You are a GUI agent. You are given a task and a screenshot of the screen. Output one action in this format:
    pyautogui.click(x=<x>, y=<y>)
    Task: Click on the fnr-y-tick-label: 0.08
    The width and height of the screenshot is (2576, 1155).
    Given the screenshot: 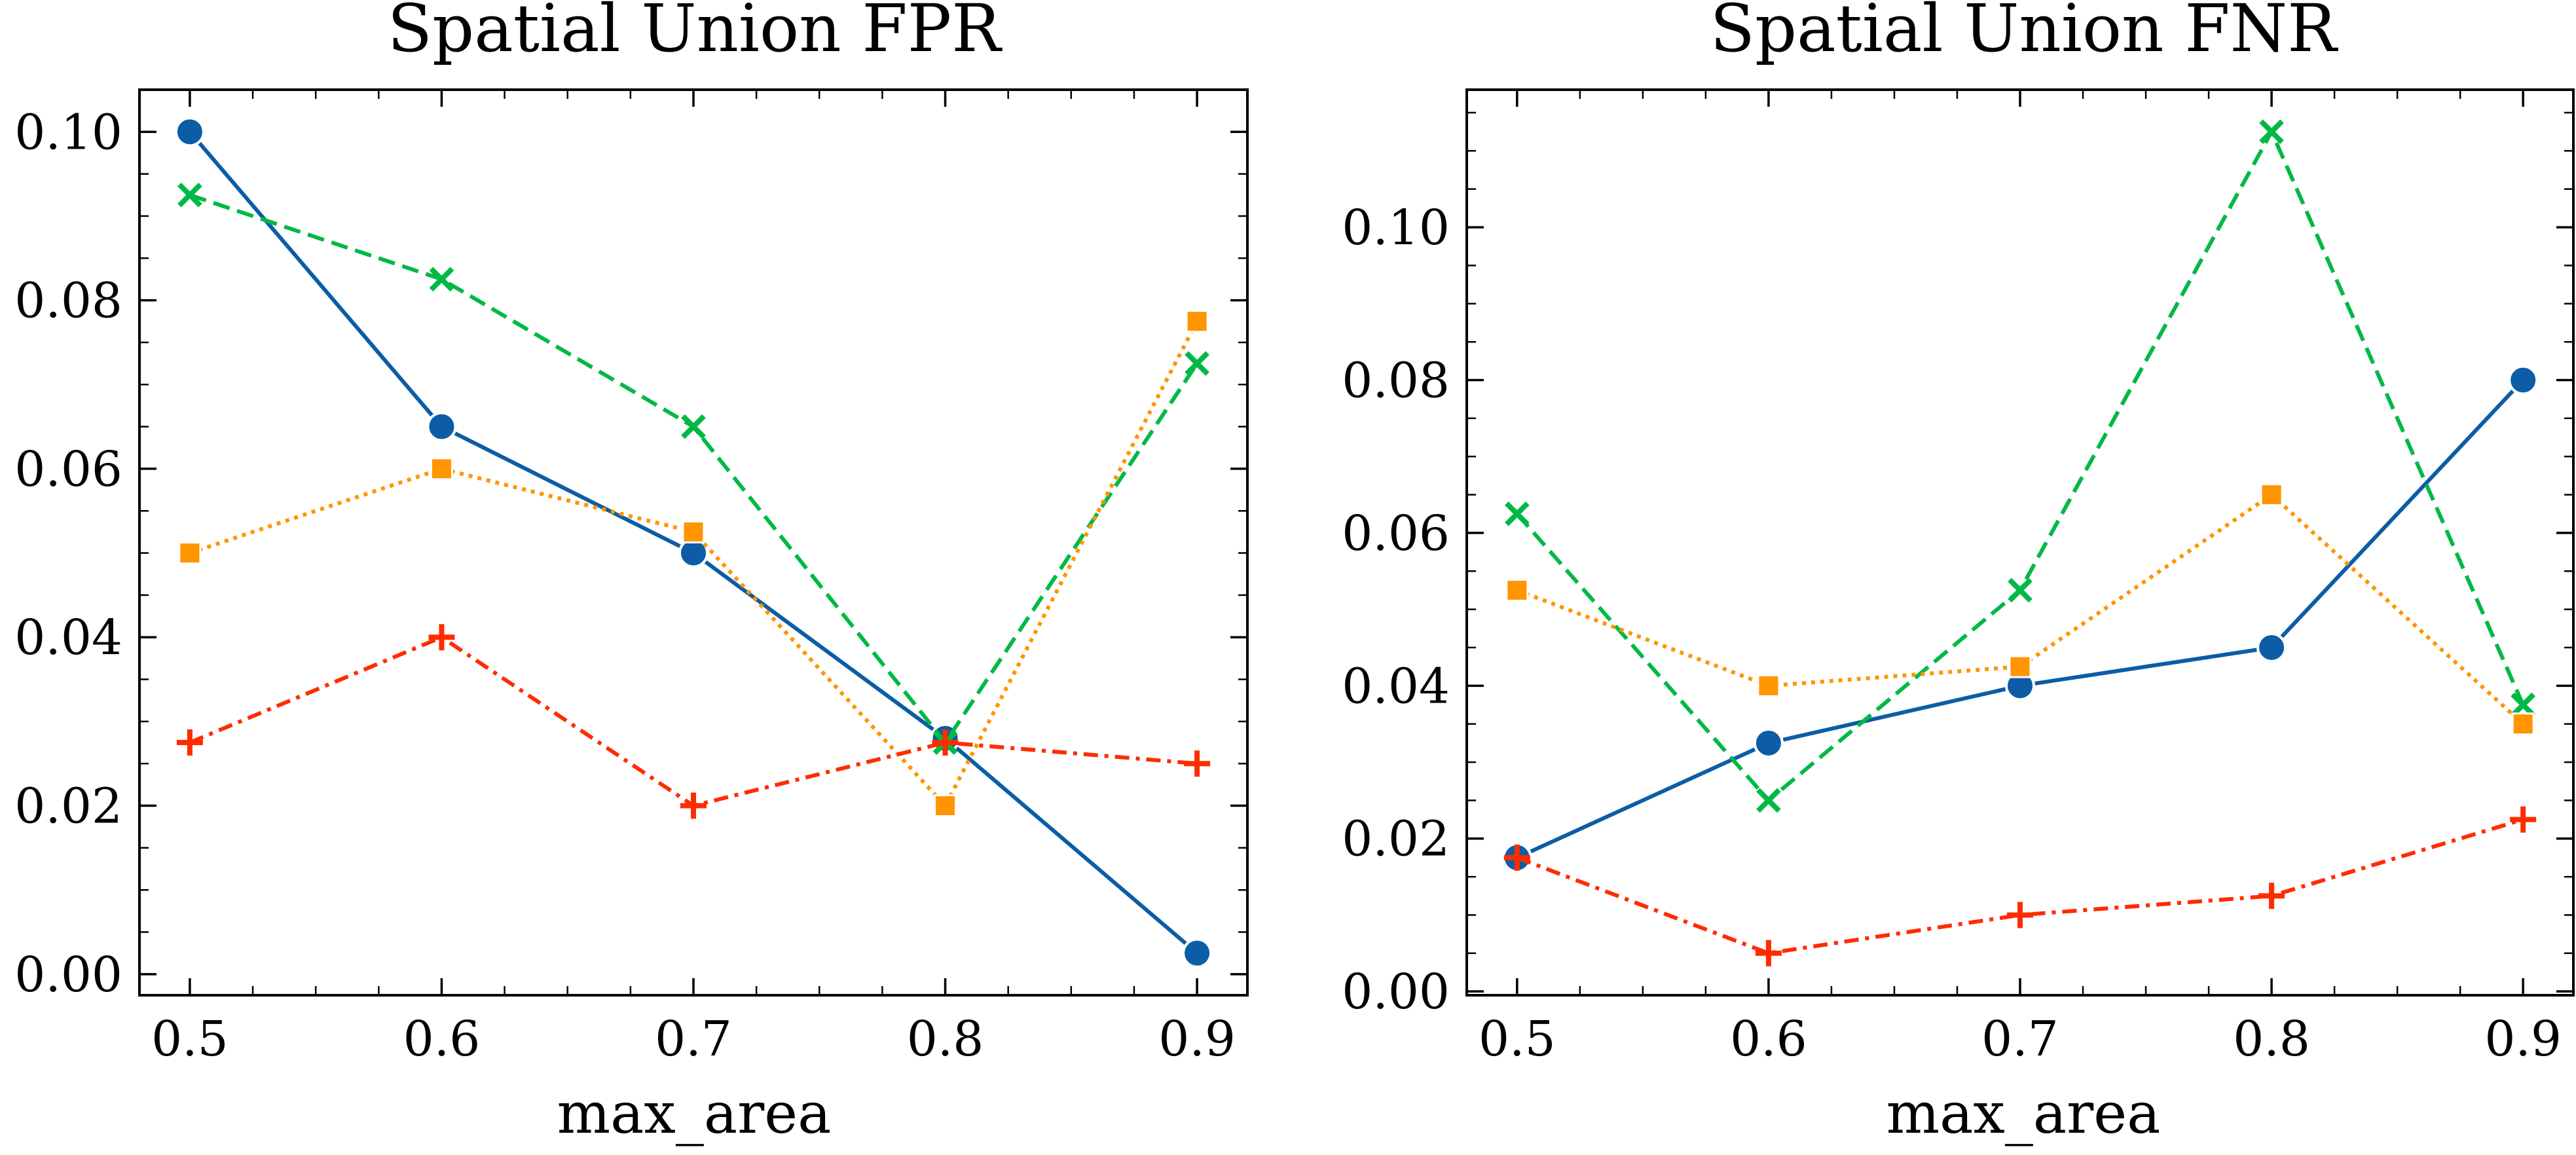 What is the action you would take?
    pyautogui.click(x=1396, y=380)
    